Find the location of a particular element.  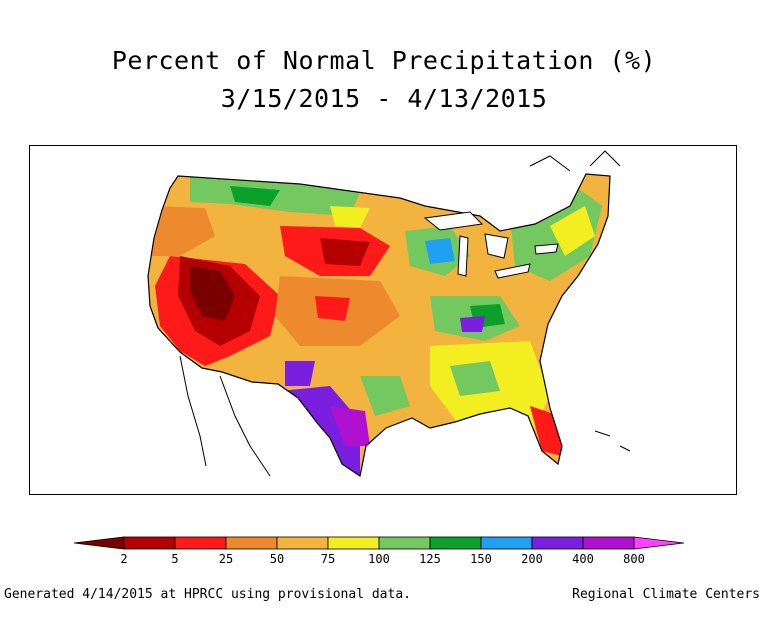

caribbean-islands is located at coordinates (612, 441).